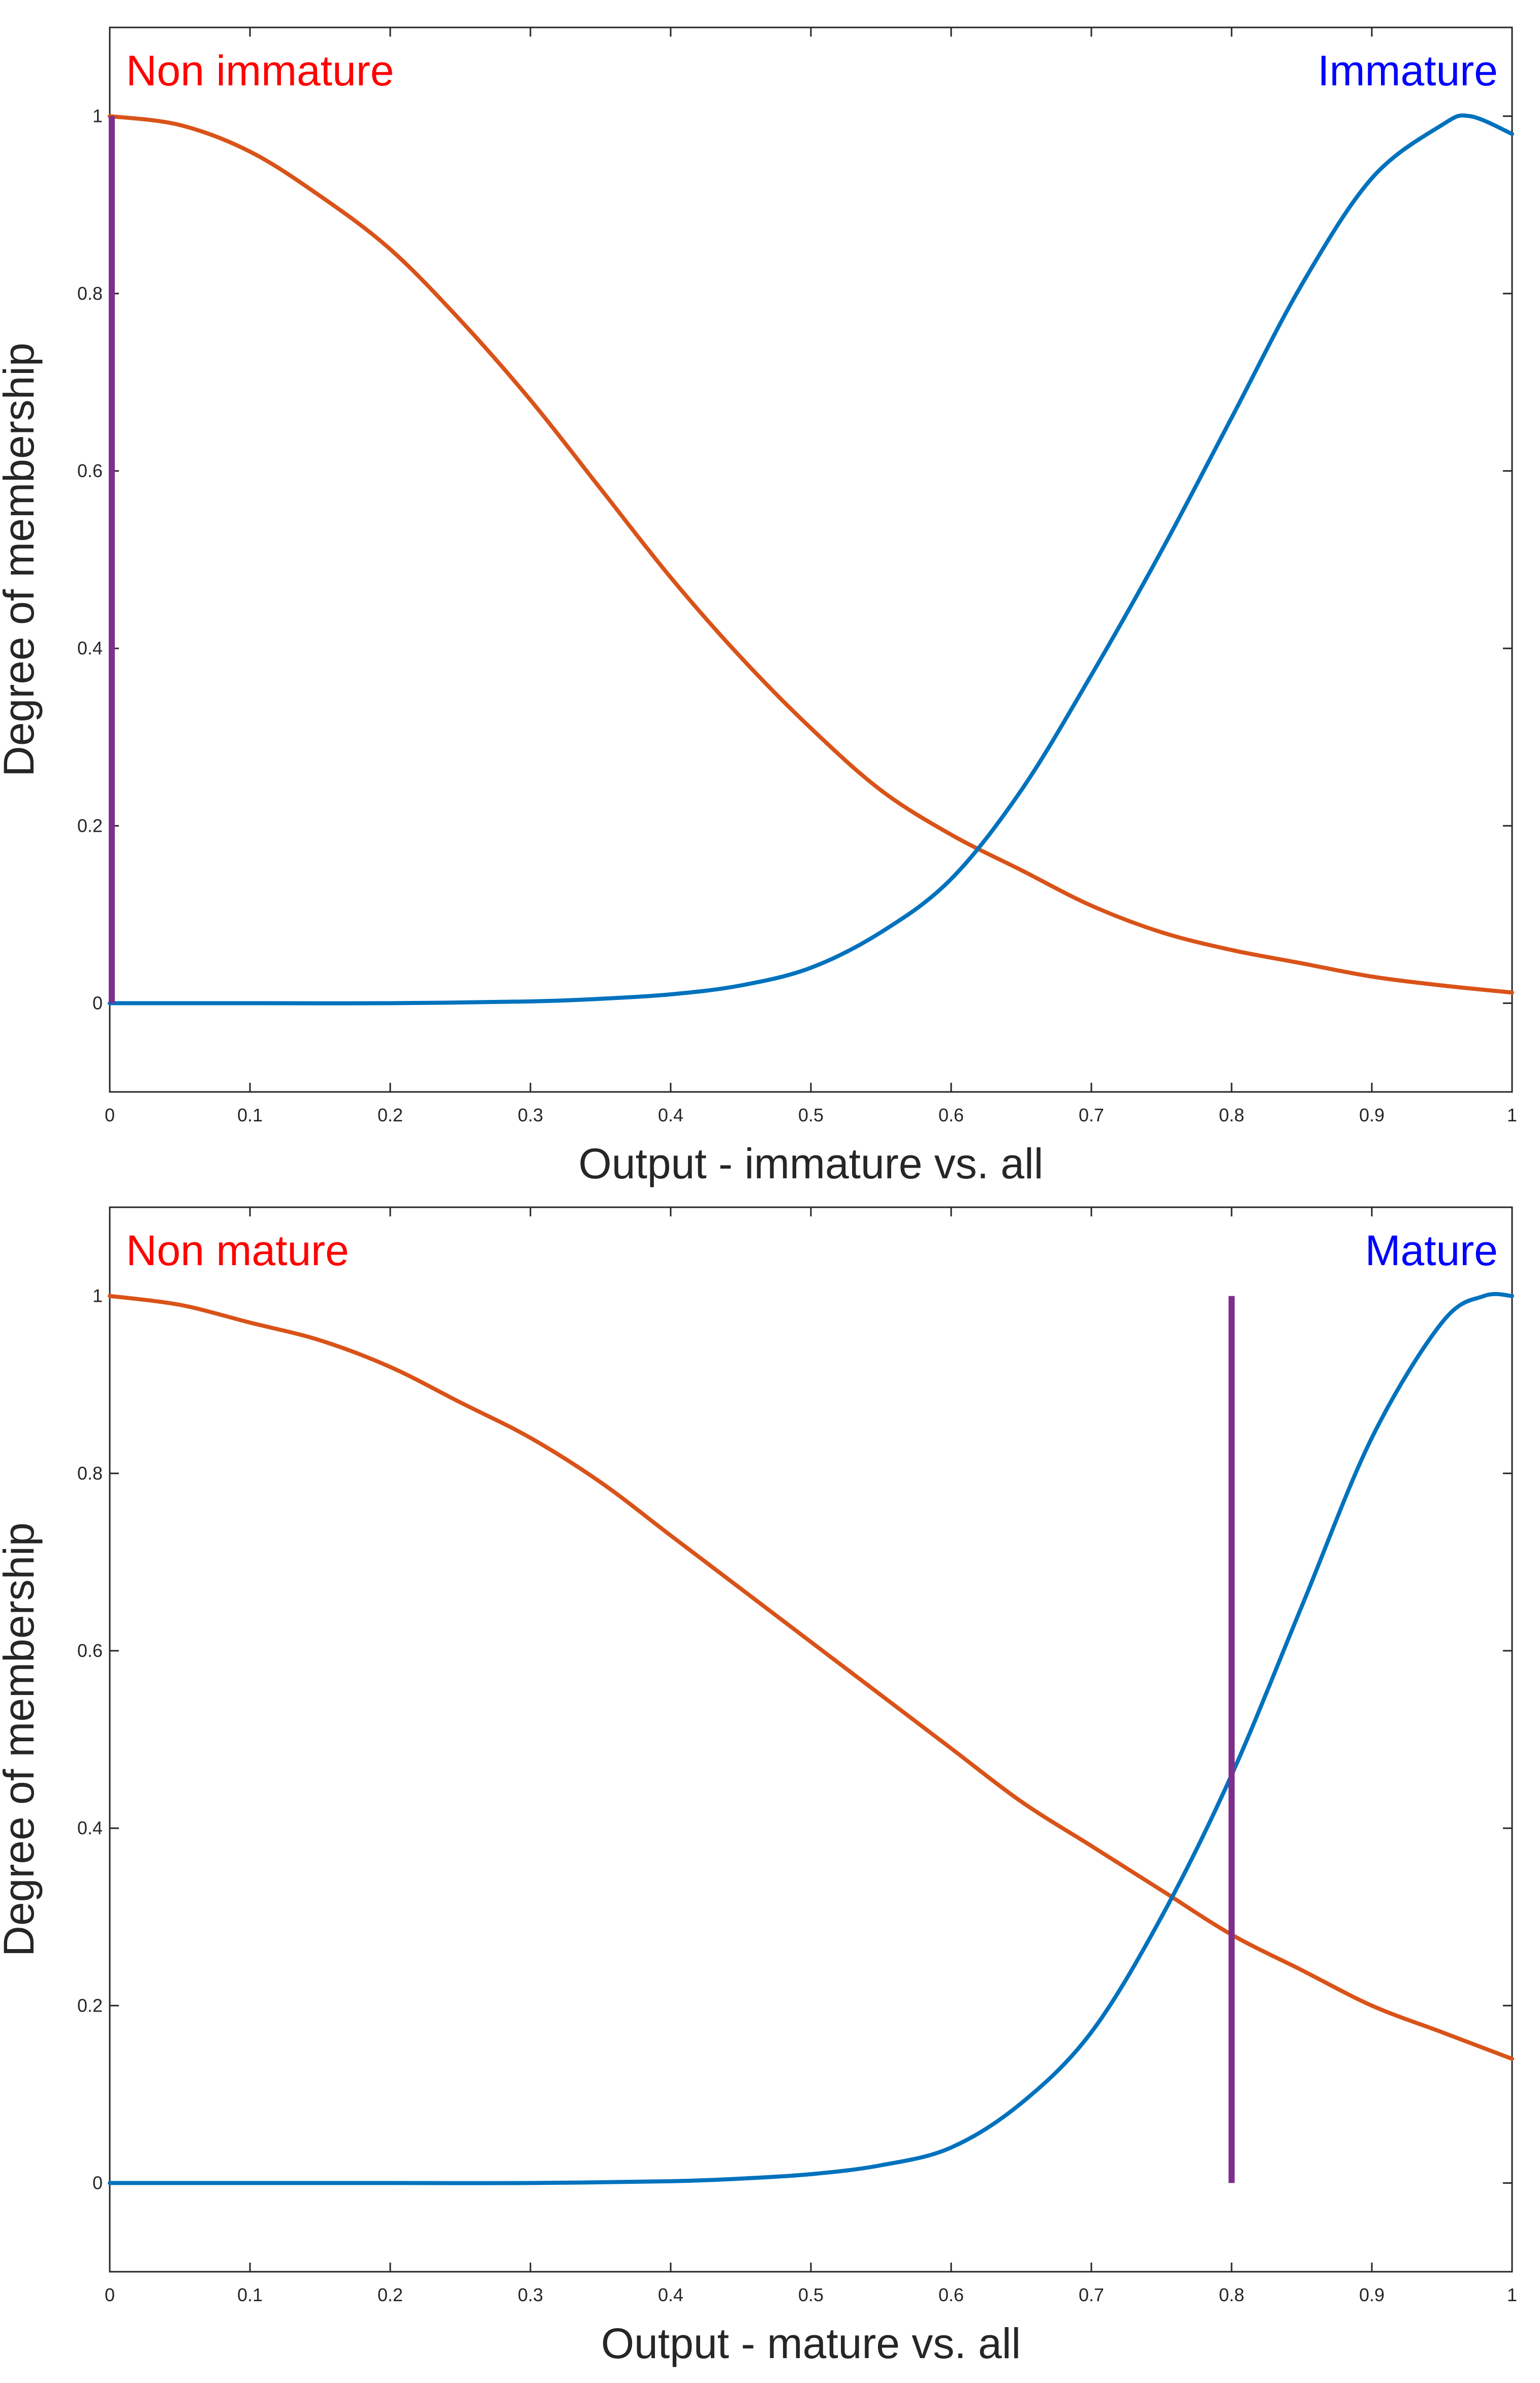 This screenshot has height=2383, width=1540. Describe the element at coordinates (1432, 1250) in the screenshot. I see `annotation-mature: Mature` at that location.